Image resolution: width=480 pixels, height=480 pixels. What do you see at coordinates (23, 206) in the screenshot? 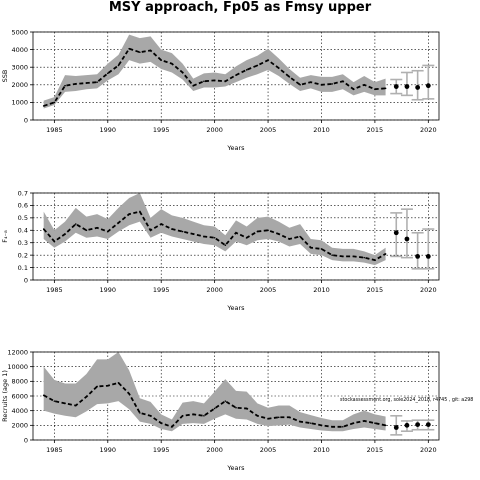
I see `y-tick-label: 0.6` at bounding box center [23, 206].